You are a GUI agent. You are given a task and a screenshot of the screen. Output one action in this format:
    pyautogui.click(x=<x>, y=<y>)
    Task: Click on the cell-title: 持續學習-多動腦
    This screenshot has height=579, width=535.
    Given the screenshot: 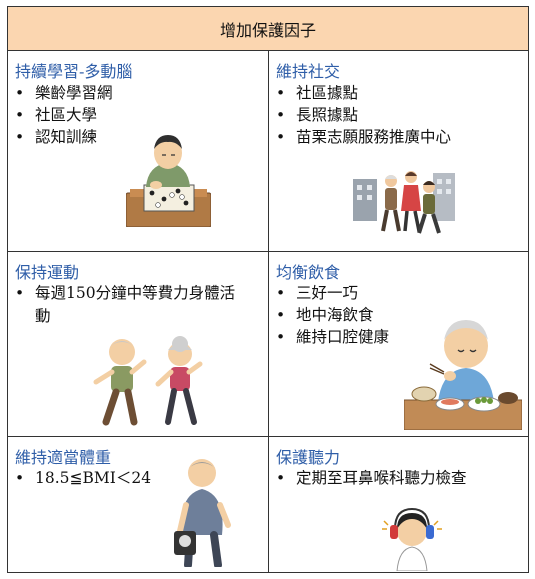 What is the action you would take?
    pyautogui.click(x=74, y=71)
    